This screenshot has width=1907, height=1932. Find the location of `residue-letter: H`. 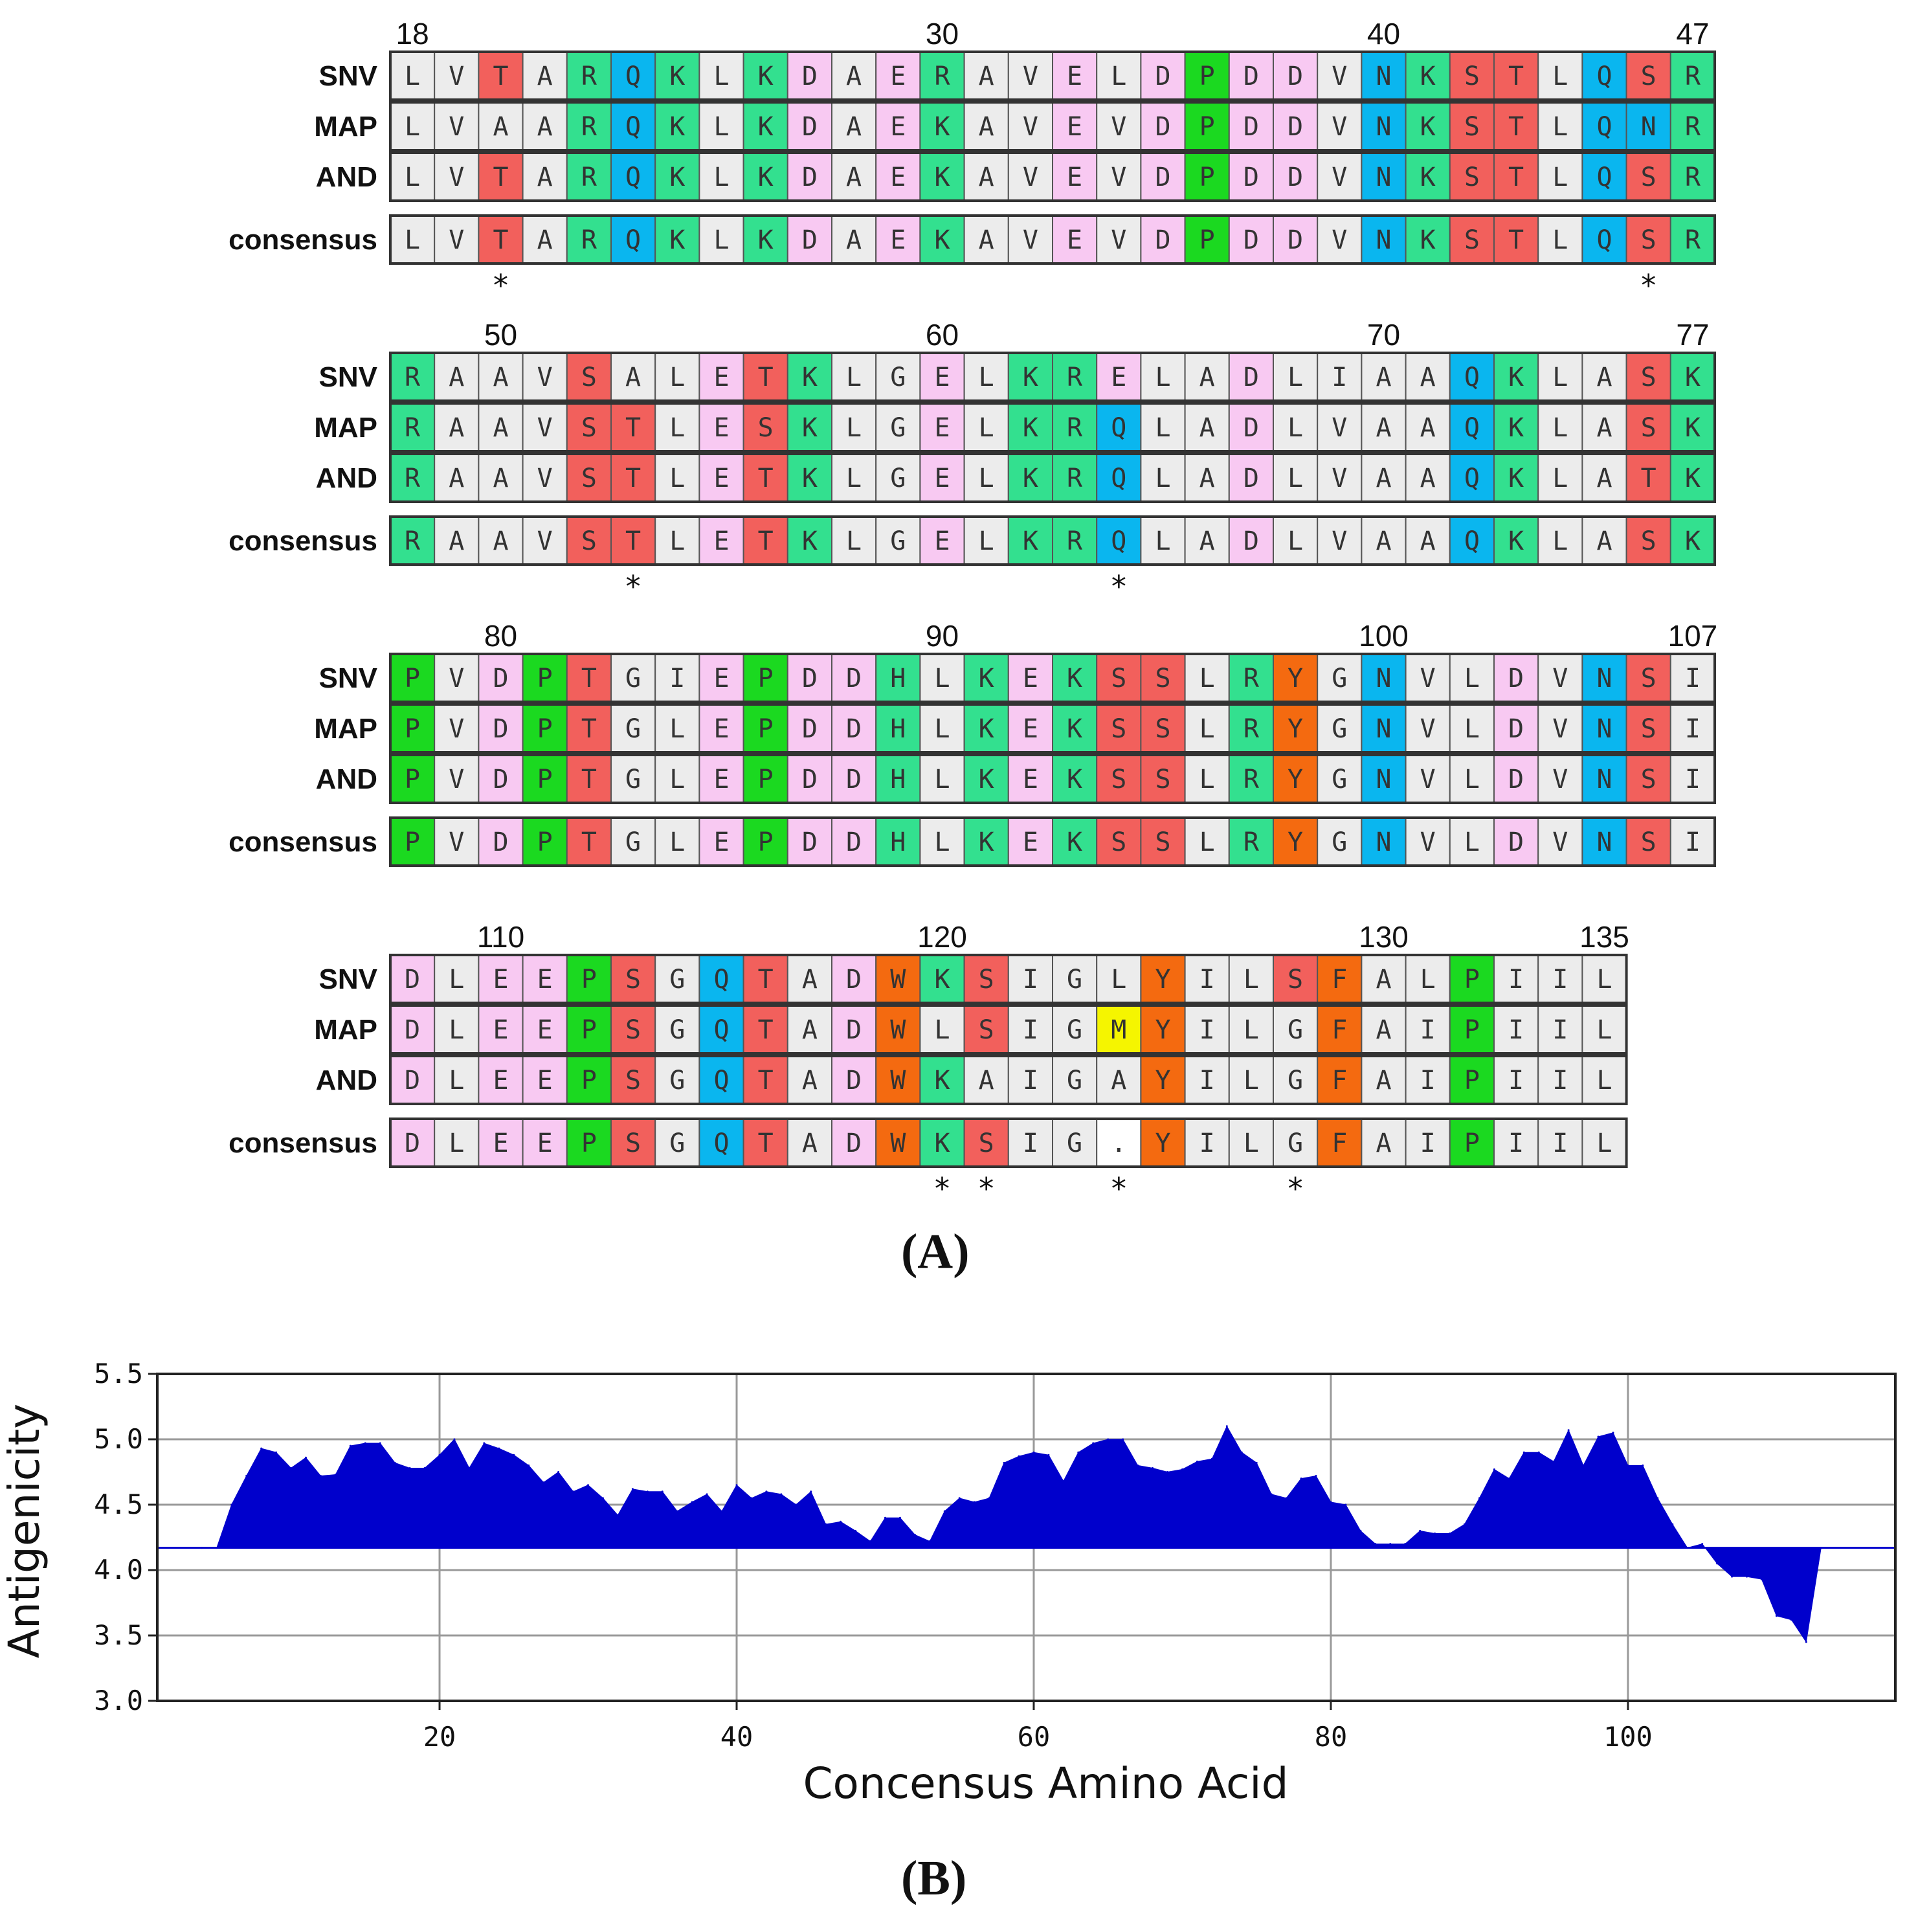

residue-letter: H is located at coordinates (898, 729).